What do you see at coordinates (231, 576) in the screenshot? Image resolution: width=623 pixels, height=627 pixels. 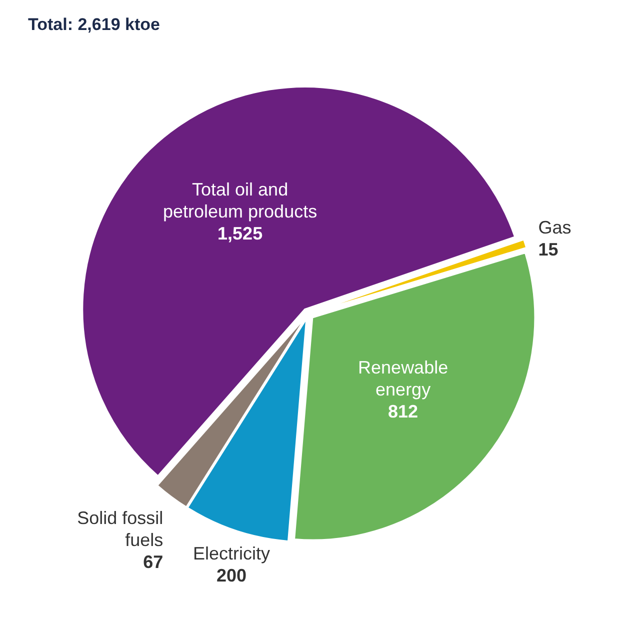 I see `data-label: 200` at bounding box center [231, 576].